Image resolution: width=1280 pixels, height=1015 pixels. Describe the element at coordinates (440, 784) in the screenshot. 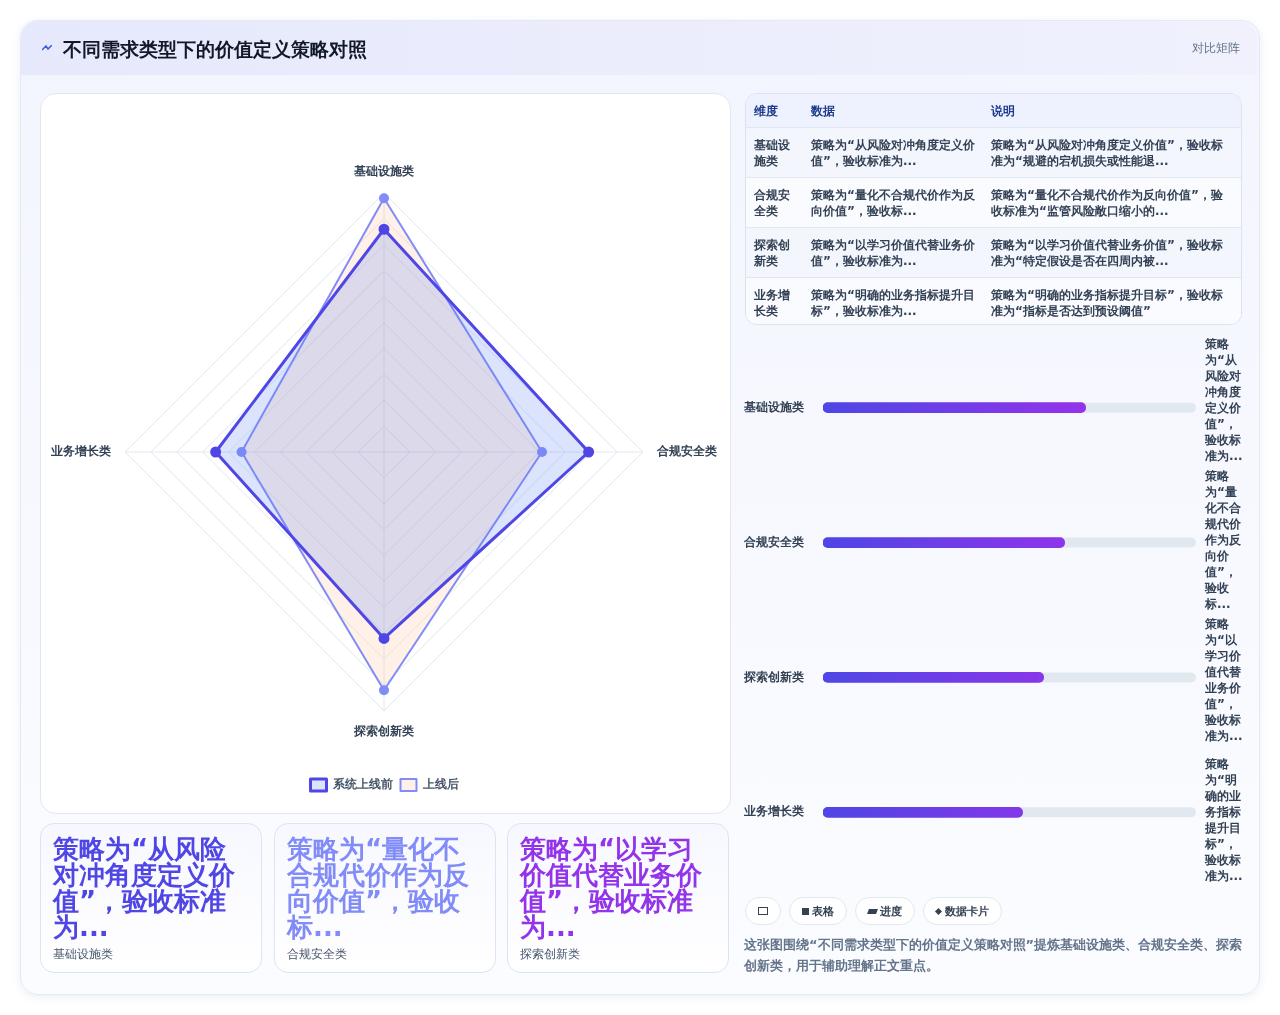

I see `legend-label: 上线后` at that location.